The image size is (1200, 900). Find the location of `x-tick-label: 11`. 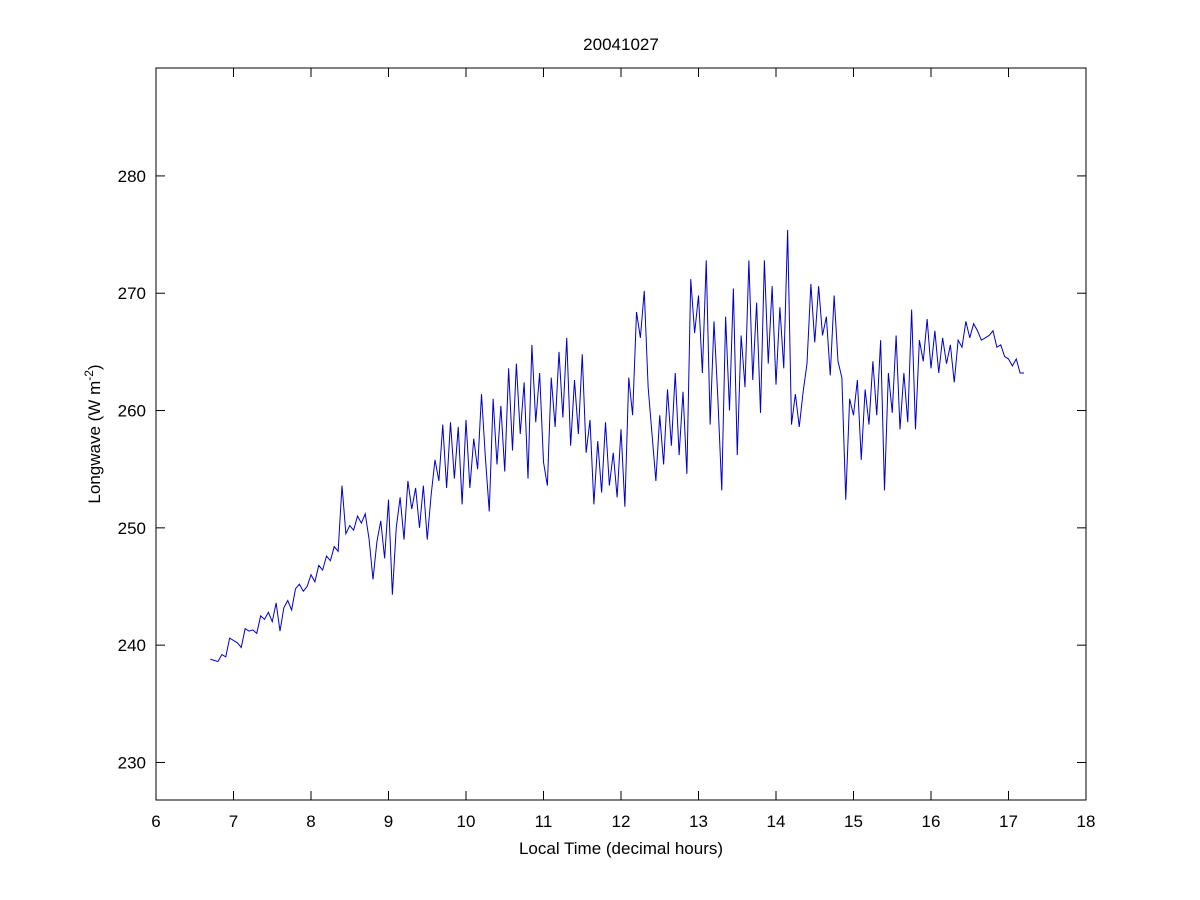

x-tick-label: 11 is located at coordinates (544, 821).